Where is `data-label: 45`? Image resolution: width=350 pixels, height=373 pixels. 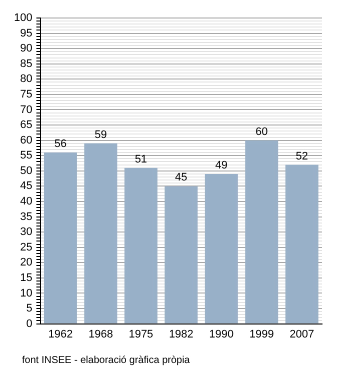 data-label: 45 is located at coordinates (181, 178).